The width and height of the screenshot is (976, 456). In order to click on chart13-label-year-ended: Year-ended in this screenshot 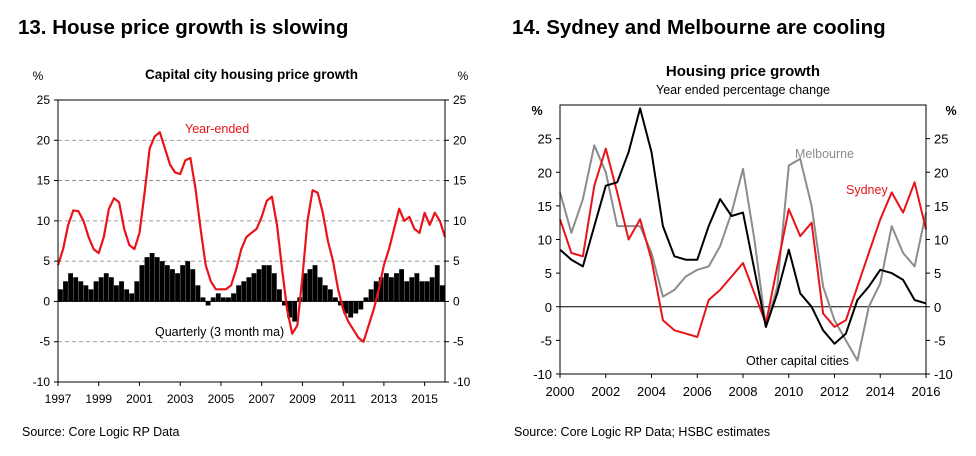, I will do `click(217, 129)`.